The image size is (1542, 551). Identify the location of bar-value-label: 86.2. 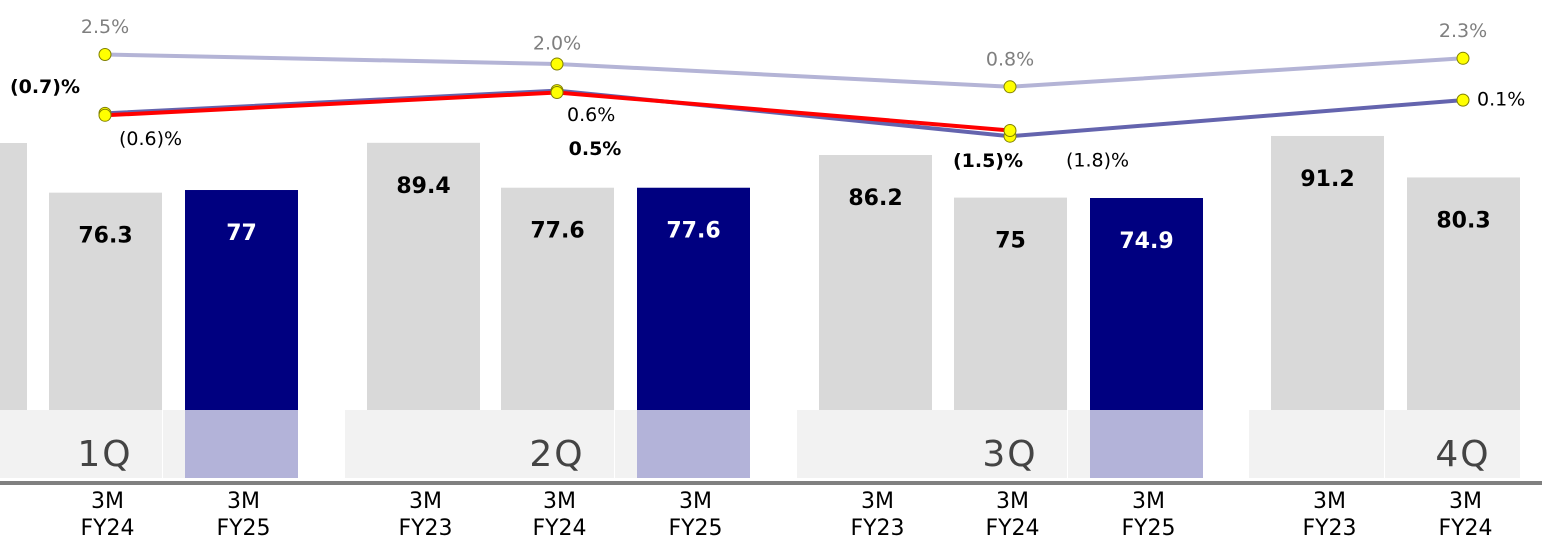
(875, 198).